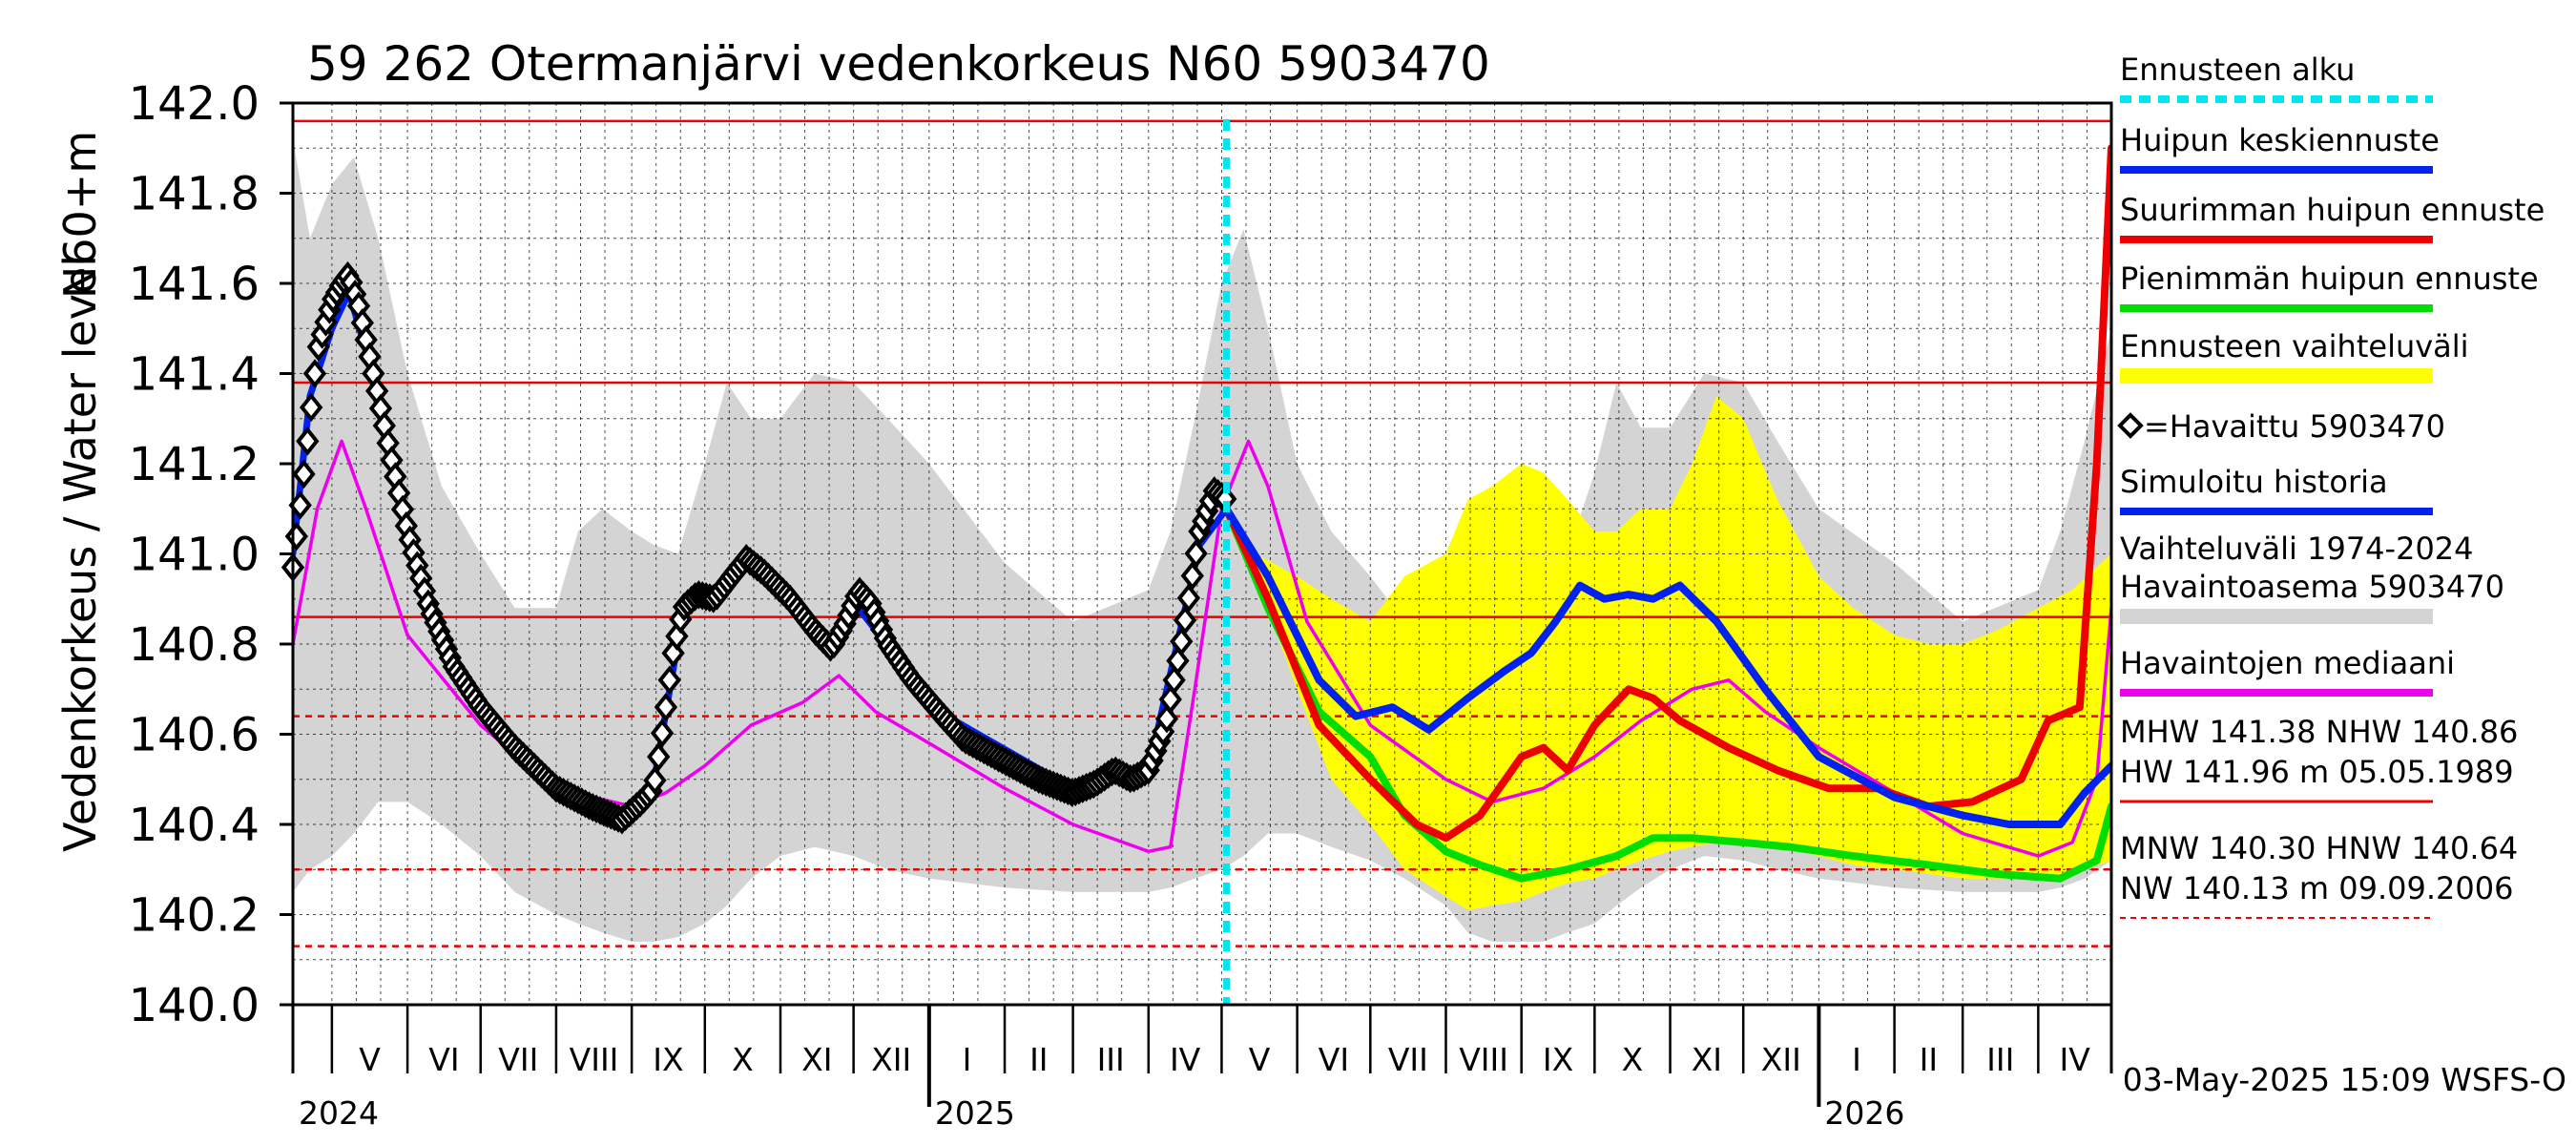 The height and width of the screenshot is (1145, 2576). What do you see at coordinates (2317, 772) in the screenshot?
I see `stats-label: HW 141.96 m 05.05.1989` at bounding box center [2317, 772].